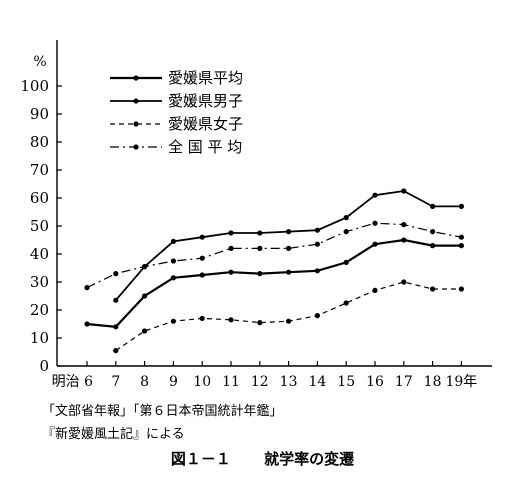 This screenshot has height=480, width=525. I want to click on y-tick-label: 80, so click(39, 142).